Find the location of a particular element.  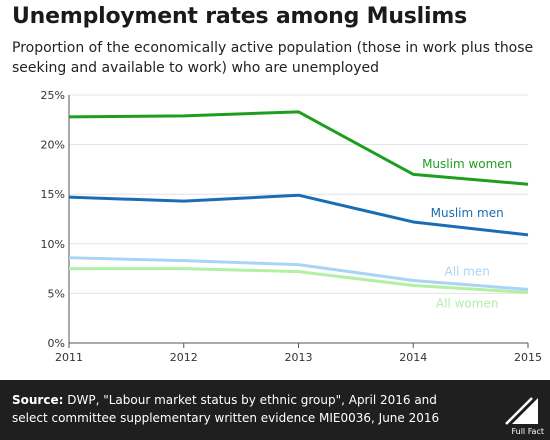

x-tick-label: 2015 is located at coordinates (528, 357).